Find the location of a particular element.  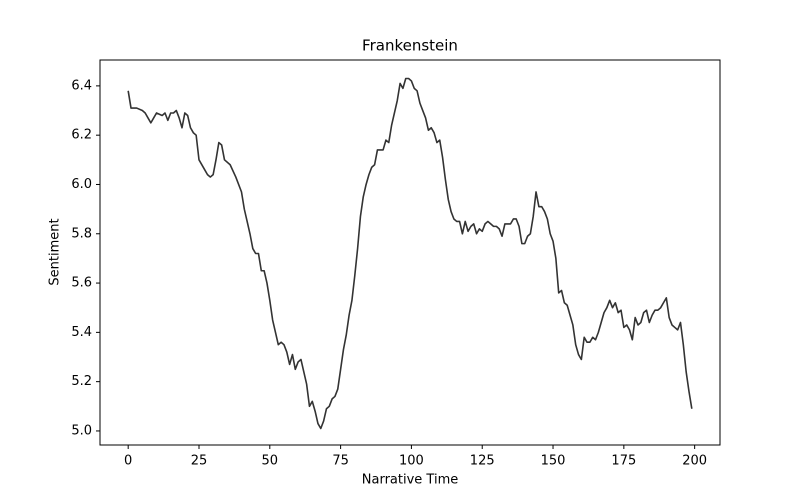

y-tick-label: 5.8 is located at coordinates (81, 233).